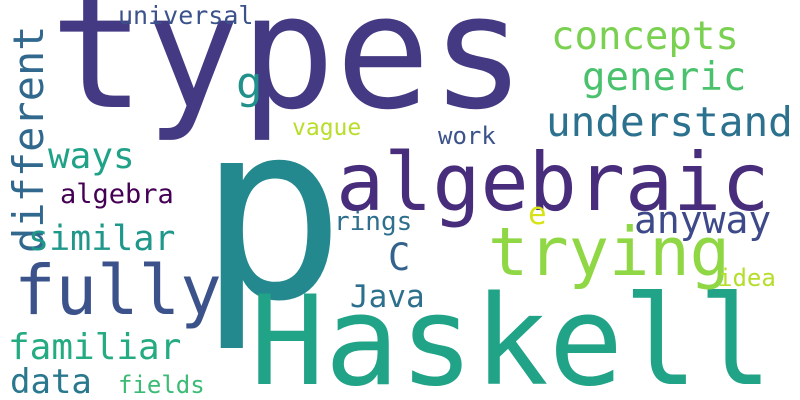  Describe the element at coordinates (161, 385) in the screenshot. I see `word-fields: fields` at that location.